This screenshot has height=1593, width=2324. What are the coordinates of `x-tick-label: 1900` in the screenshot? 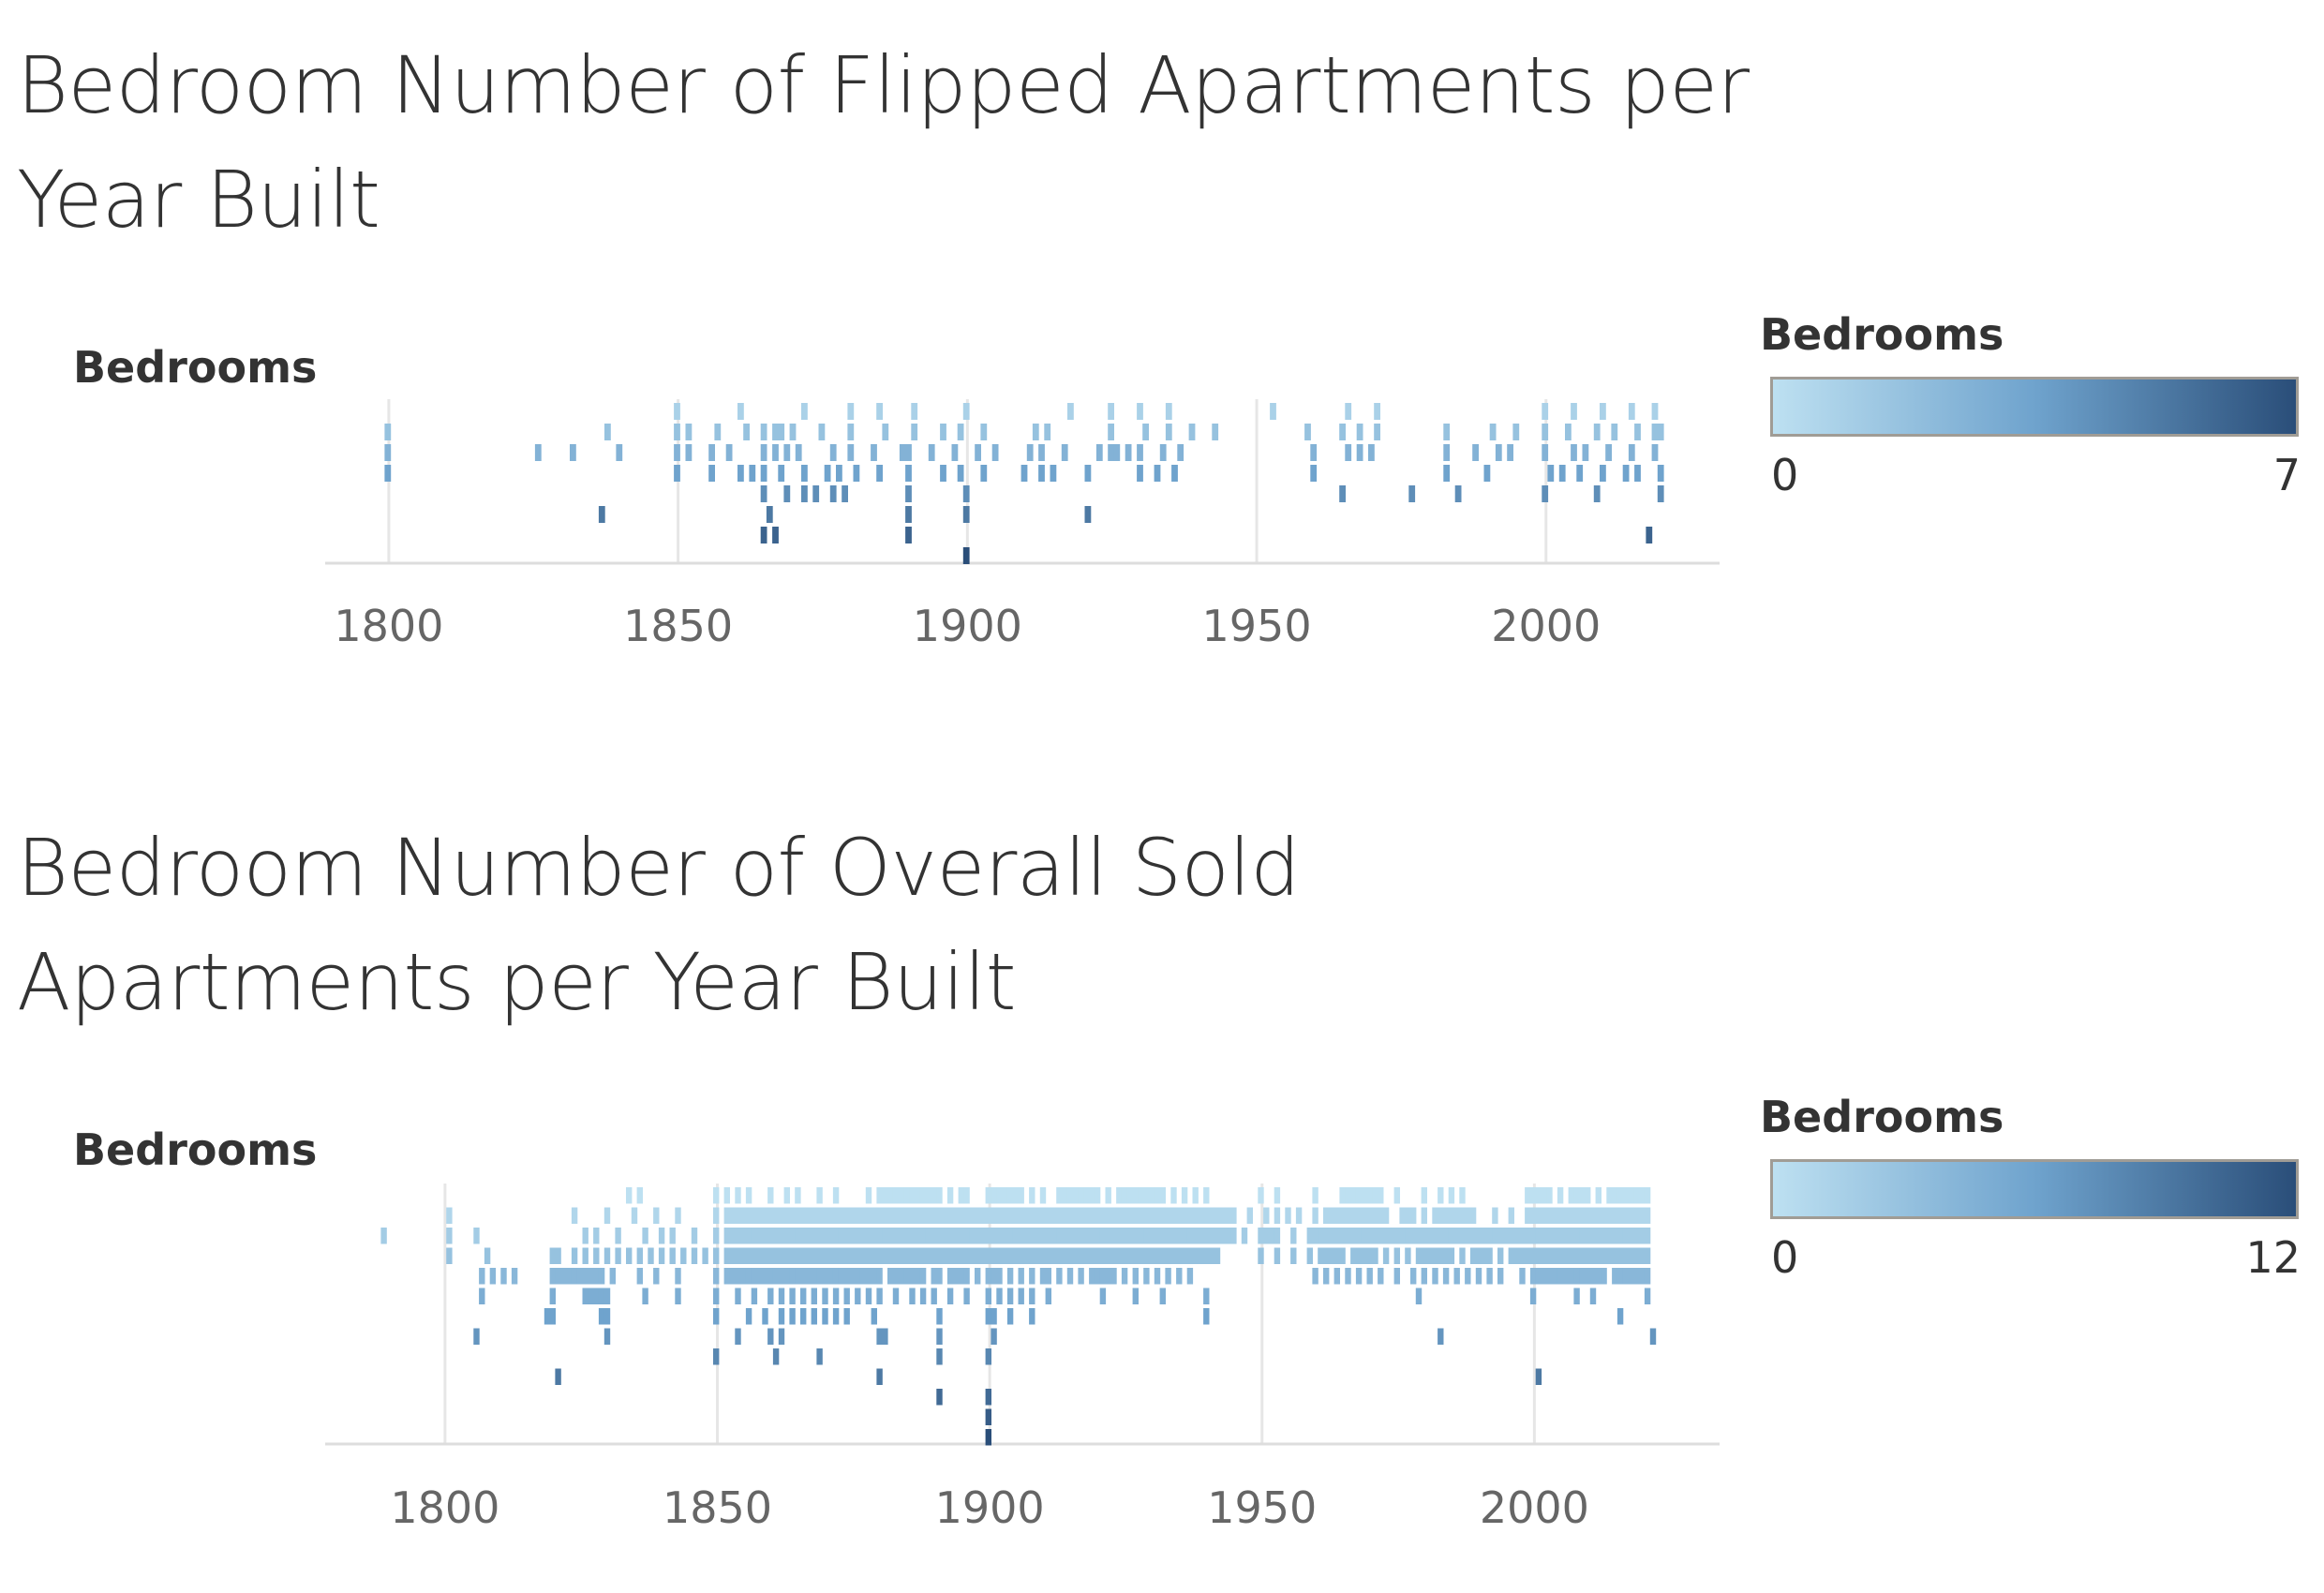 It's located at (990, 1507).